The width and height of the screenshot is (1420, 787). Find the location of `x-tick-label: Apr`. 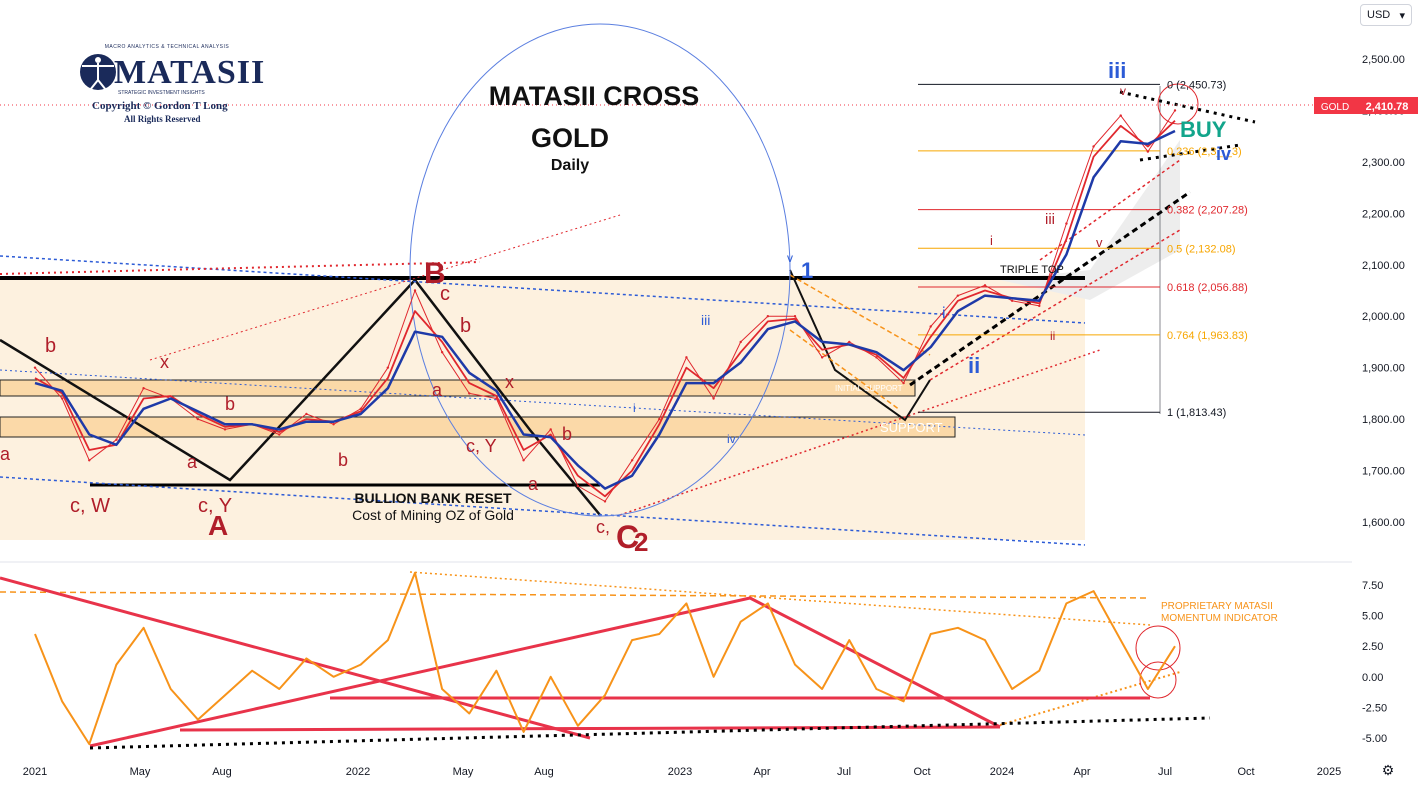

x-tick-label: Apr is located at coordinates (761, 772).